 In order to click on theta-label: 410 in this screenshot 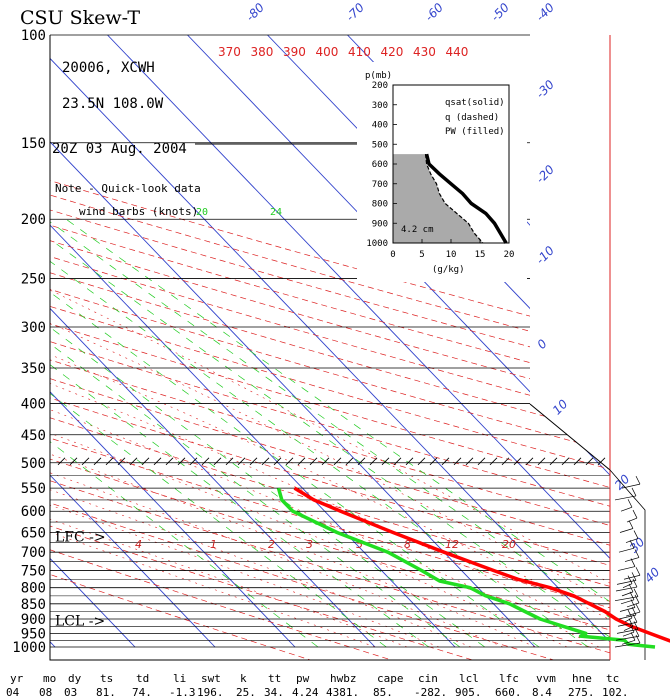, I will do `click(359, 52)`.